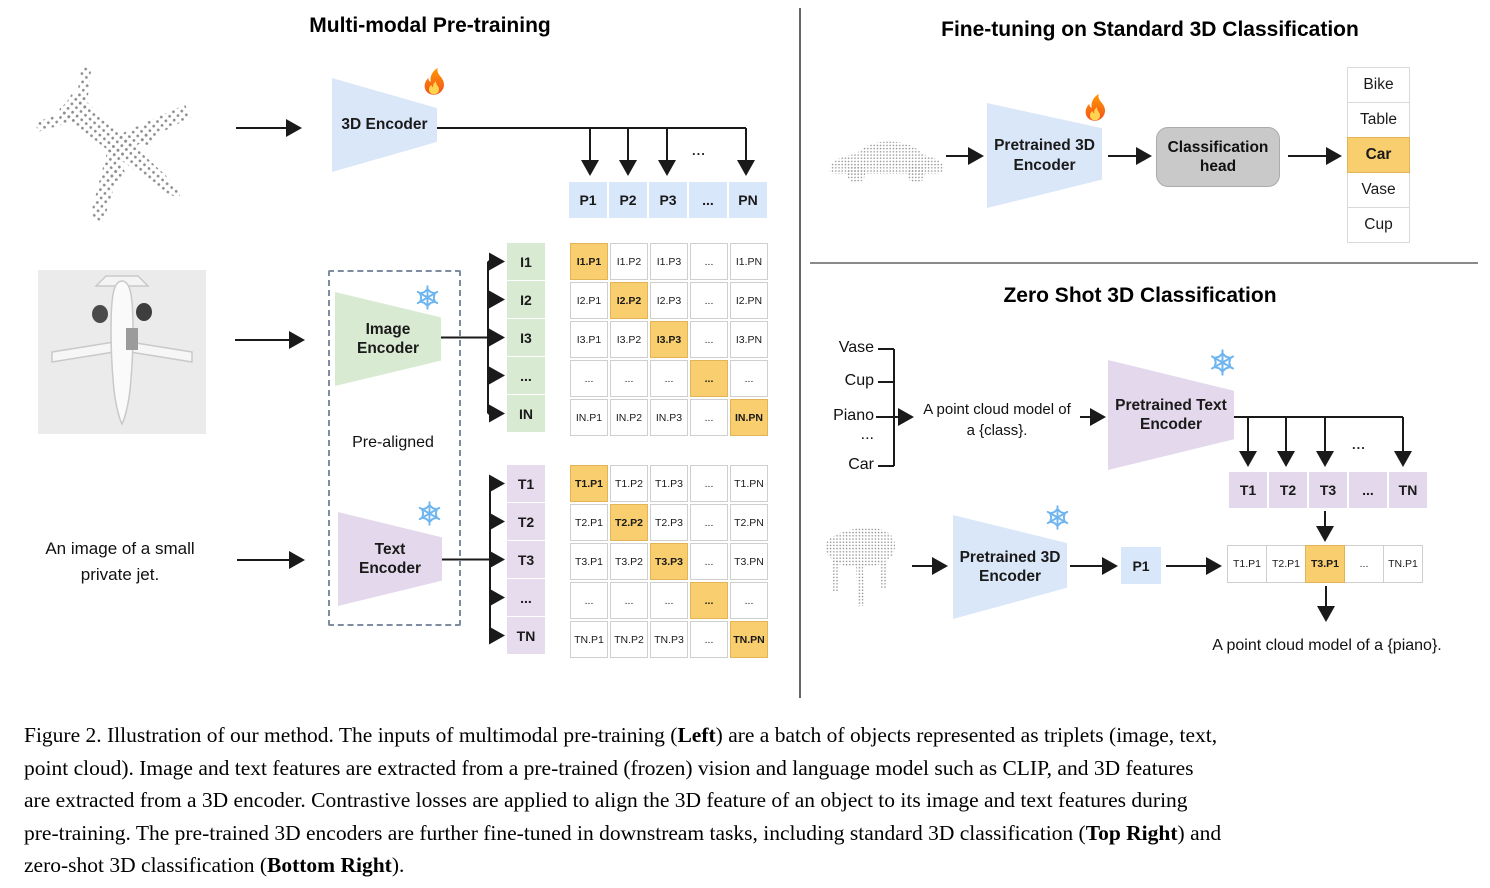  Describe the element at coordinates (887, 162) in the screenshot. I see `car-point-cloud` at that location.